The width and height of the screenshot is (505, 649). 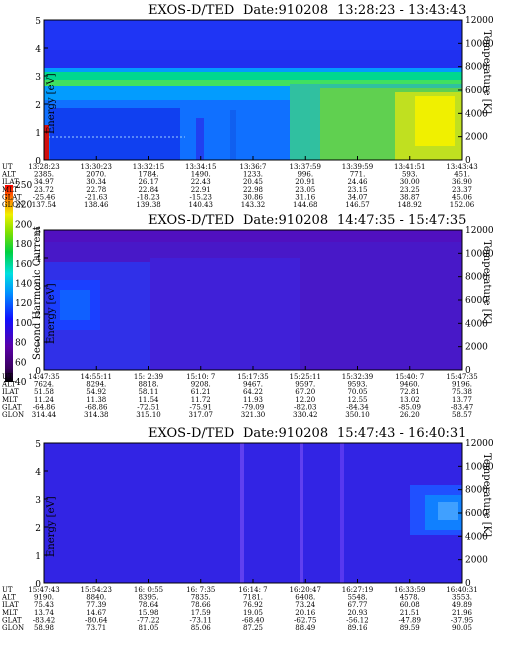 I want to click on table-cell: 140.43, so click(x=201, y=205).